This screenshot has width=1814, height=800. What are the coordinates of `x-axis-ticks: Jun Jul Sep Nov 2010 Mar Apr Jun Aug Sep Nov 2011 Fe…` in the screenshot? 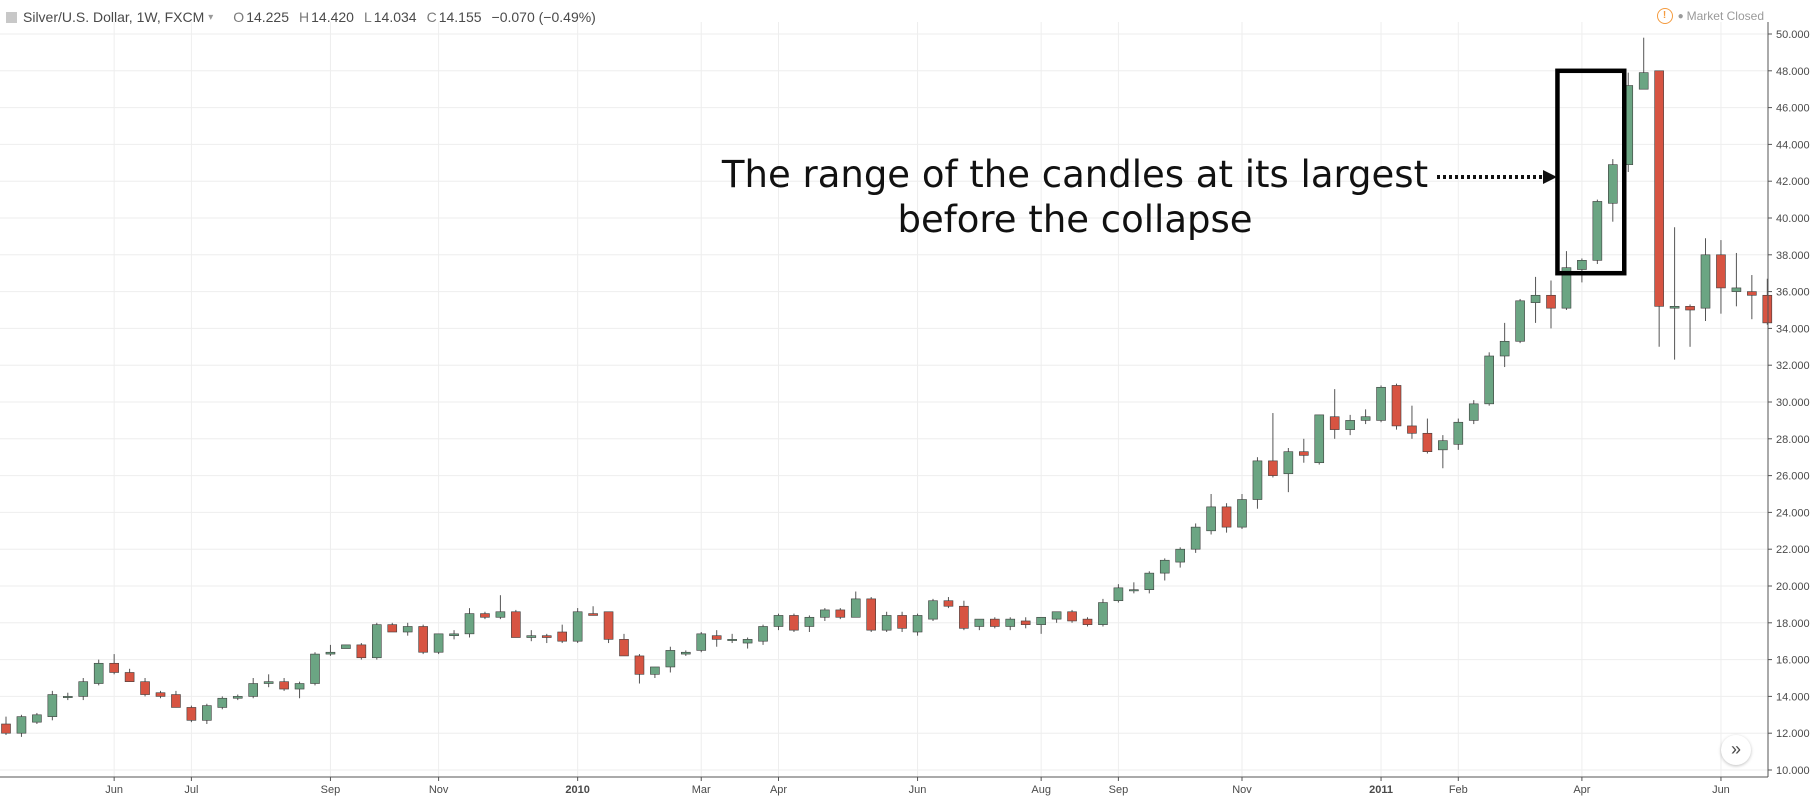 It's located at (917, 786).